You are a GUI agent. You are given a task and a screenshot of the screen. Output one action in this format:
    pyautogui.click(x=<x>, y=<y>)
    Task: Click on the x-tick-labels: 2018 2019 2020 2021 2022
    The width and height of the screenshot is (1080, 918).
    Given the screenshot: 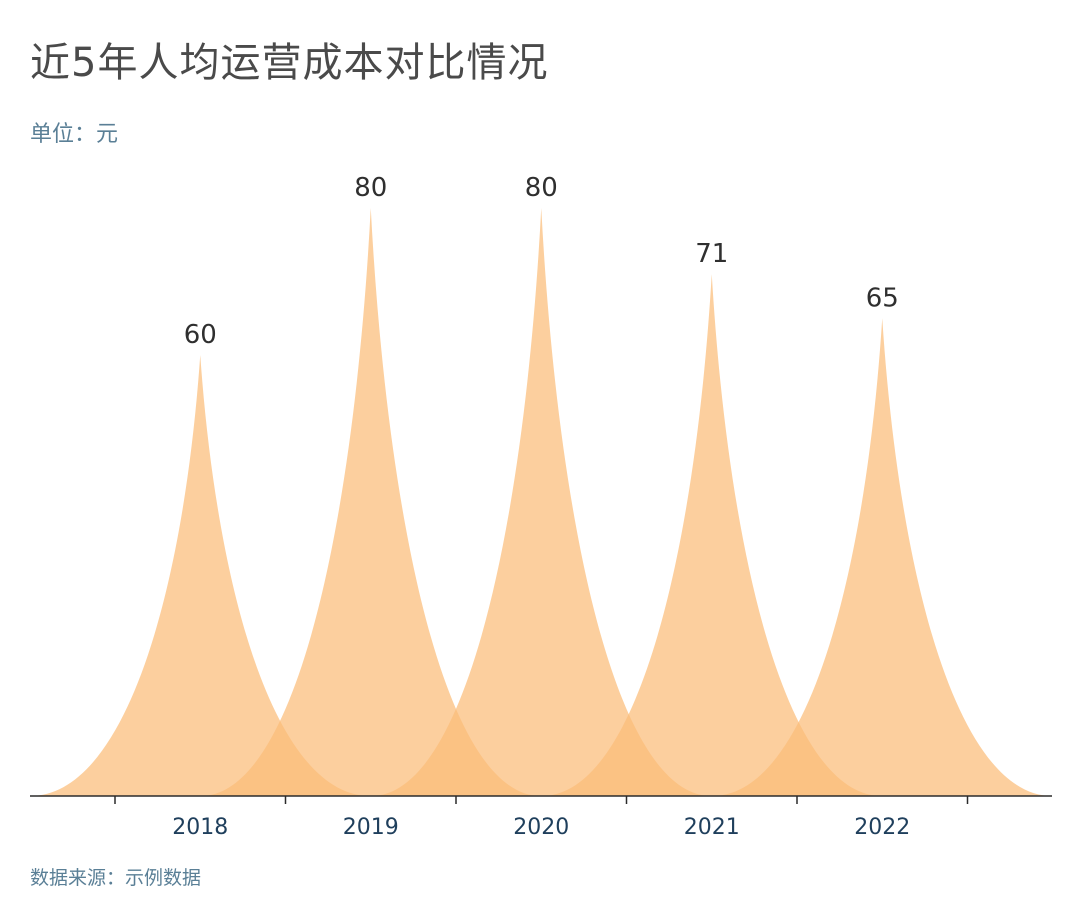 What is the action you would take?
    pyautogui.click(x=541, y=827)
    